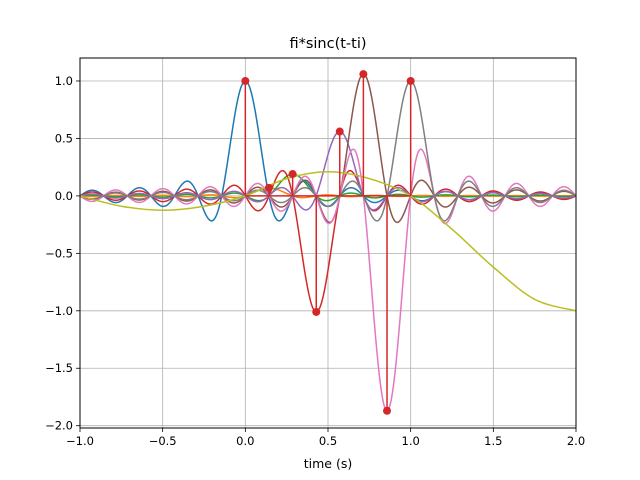  I want to click on y-tick-label: −1.5, so click(59, 368).